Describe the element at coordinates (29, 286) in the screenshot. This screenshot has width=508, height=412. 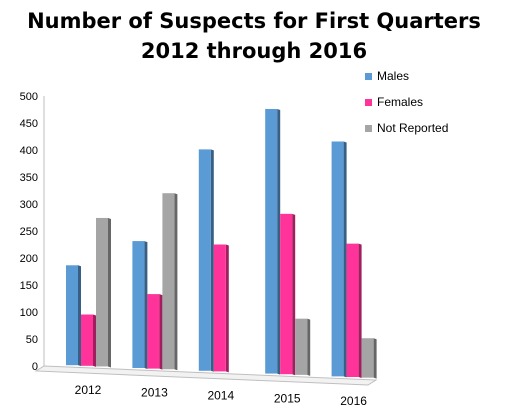
I see `y-tick-label: 150` at that location.